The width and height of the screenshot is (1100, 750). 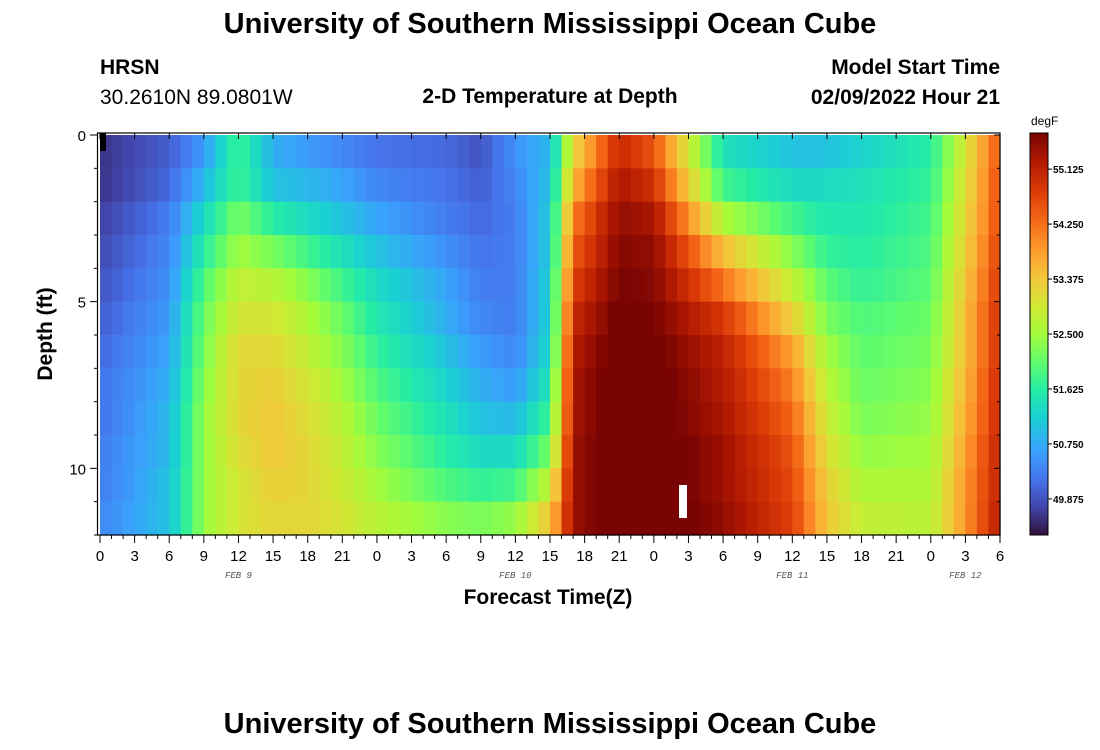 I want to click on colorbar-tick-label: 54.250, so click(x=1068, y=225).